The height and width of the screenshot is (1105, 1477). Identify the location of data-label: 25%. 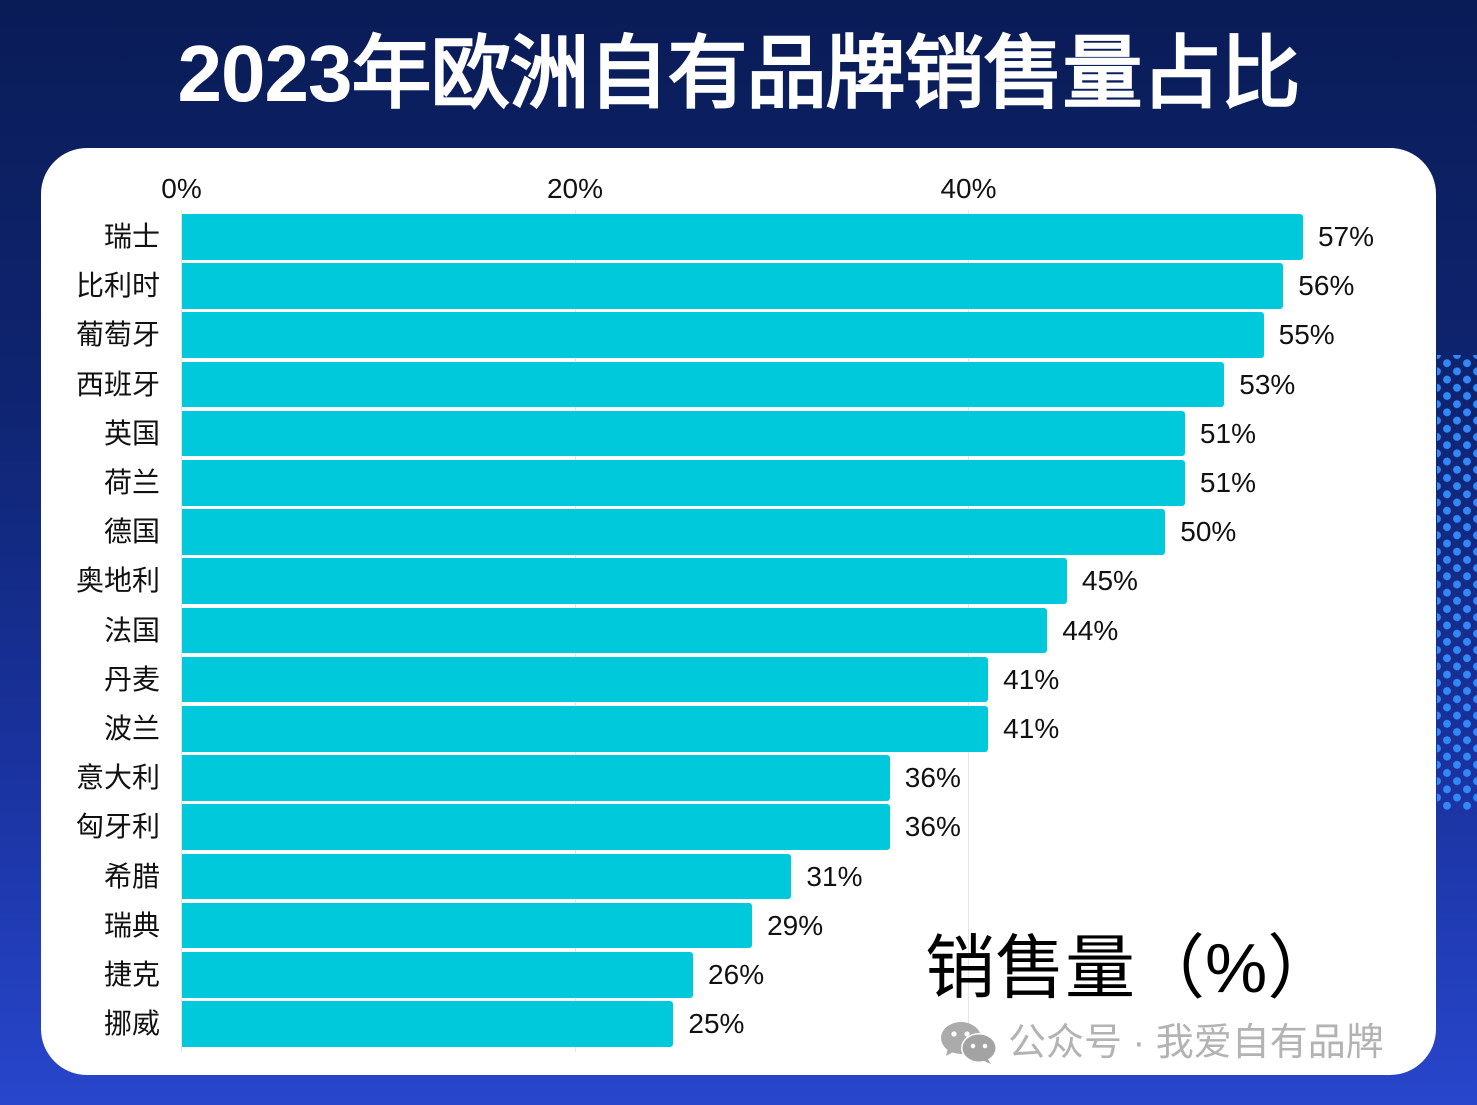
(716, 1024).